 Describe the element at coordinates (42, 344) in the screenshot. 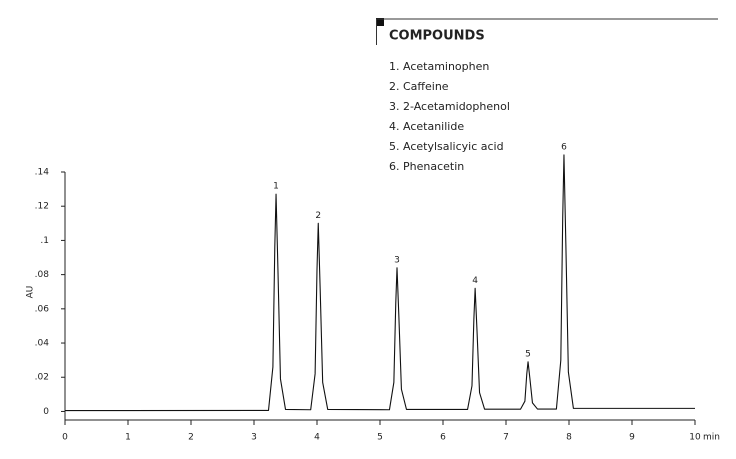

I see `y-tick-label: .04` at that location.